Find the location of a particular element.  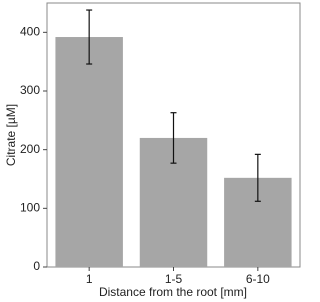

y-tick-label: 200 is located at coordinates (30, 149).